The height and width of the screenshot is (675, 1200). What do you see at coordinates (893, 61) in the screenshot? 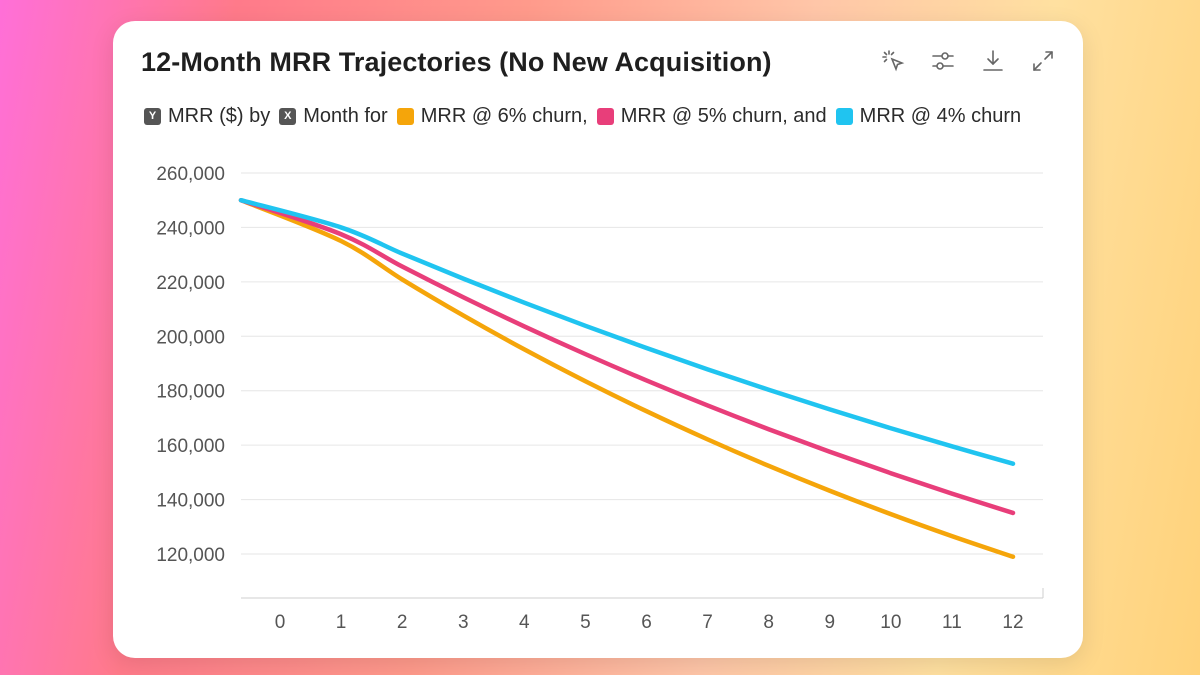
I see `select-tool-icon` at bounding box center [893, 61].